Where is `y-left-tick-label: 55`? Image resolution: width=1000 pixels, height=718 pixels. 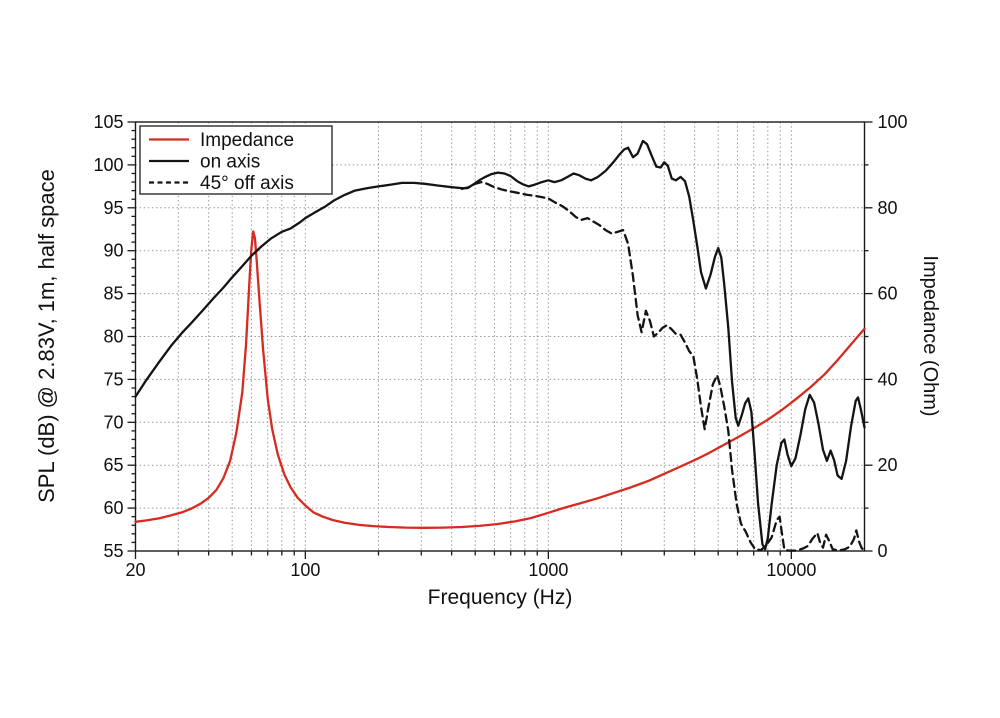 y-left-tick-label: 55 is located at coordinates (113, 551).